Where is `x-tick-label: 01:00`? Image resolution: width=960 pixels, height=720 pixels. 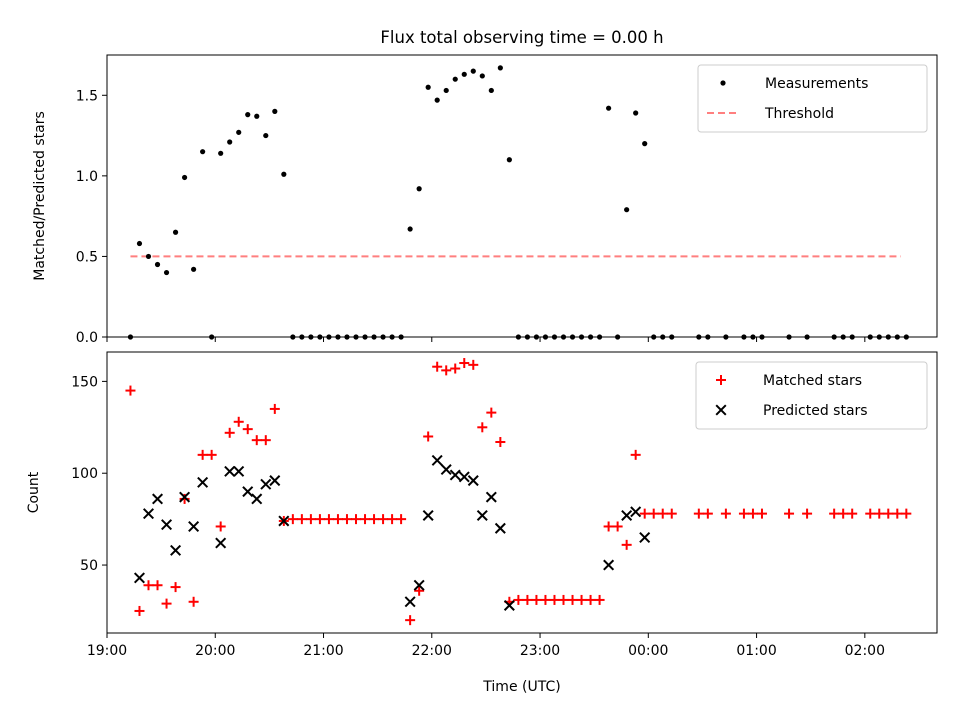 x-tick-label: 01:00 is located at coordinates (756, 651).